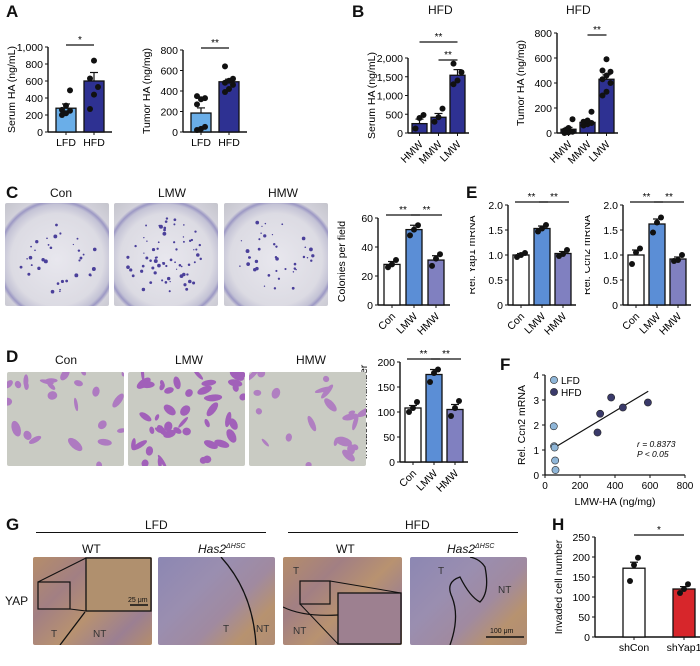 This screenshot has height=666, width=700. Describe the element at coordinates (66, 360) in the screenshot. I see `image-label-d-con: Con` at that location.